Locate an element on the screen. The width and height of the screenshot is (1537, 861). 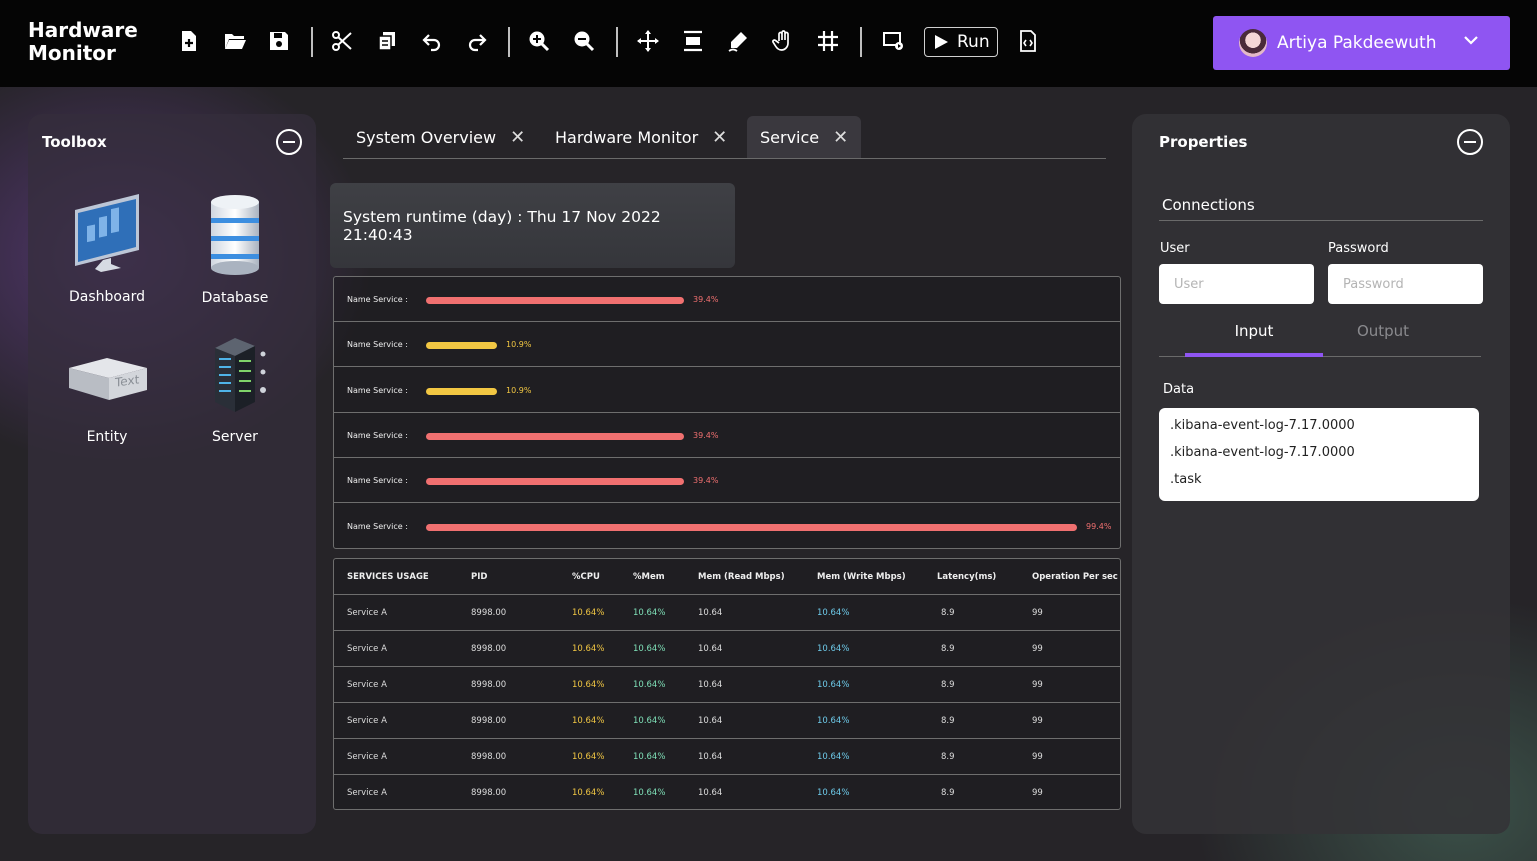
properties-title: Properties is located at coordinates (1203, 142).